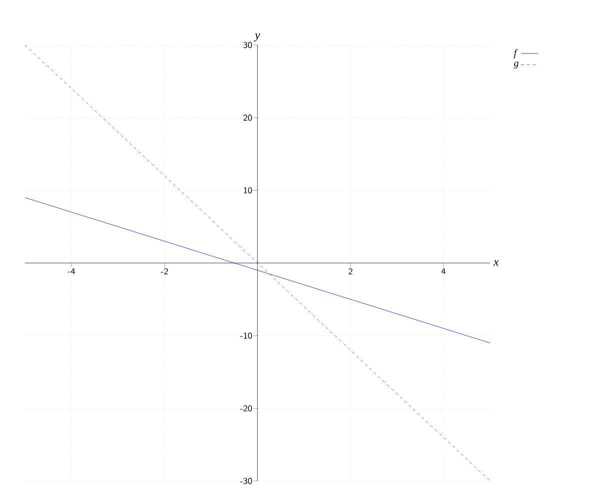 The height and width of the screenshot is (500, 600). What do you see at coordinates (246, 481) in the screenshot?
I see `y-tick-label: -30` at bounding box center [246, 481].